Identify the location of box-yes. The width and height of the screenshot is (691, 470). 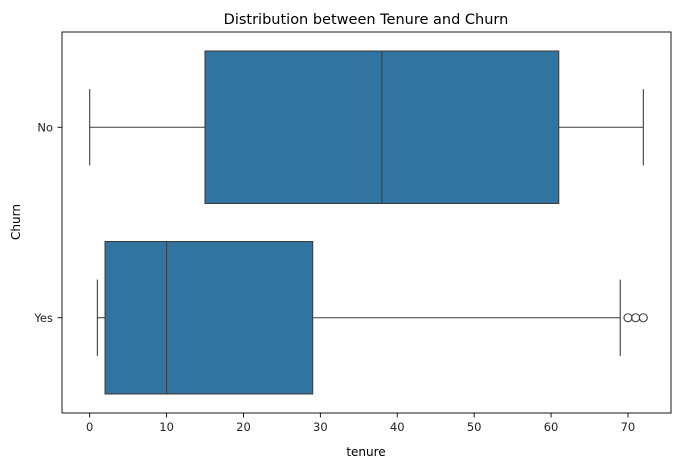
(209, 318).